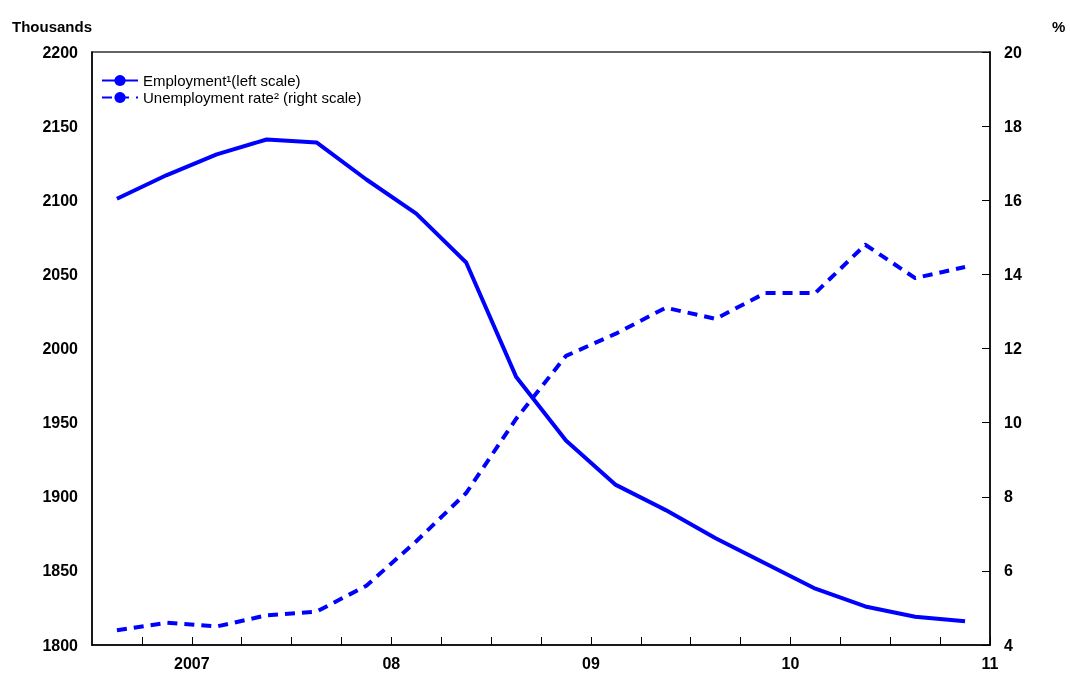  Describe the element at coordinates (1013, 348) in the screenshot. I see `y2-tick-label: 12` at that location.